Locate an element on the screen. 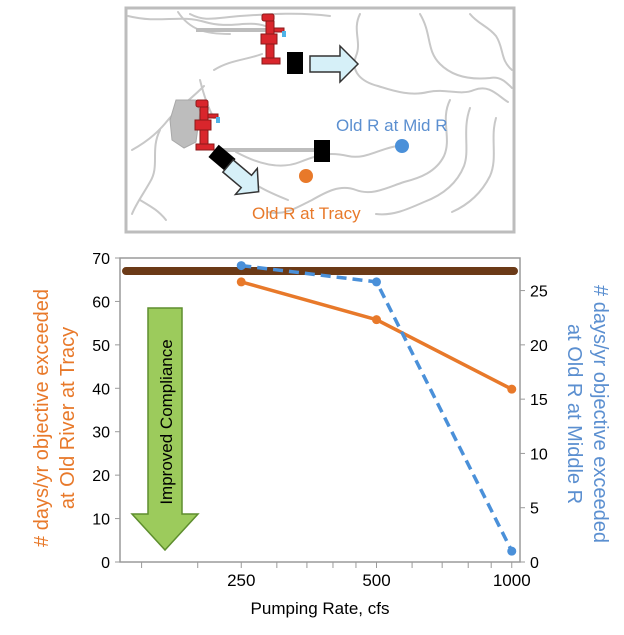 The image size is (624, 635). right-tick-label: 15 is located at coordinates (539, 400).